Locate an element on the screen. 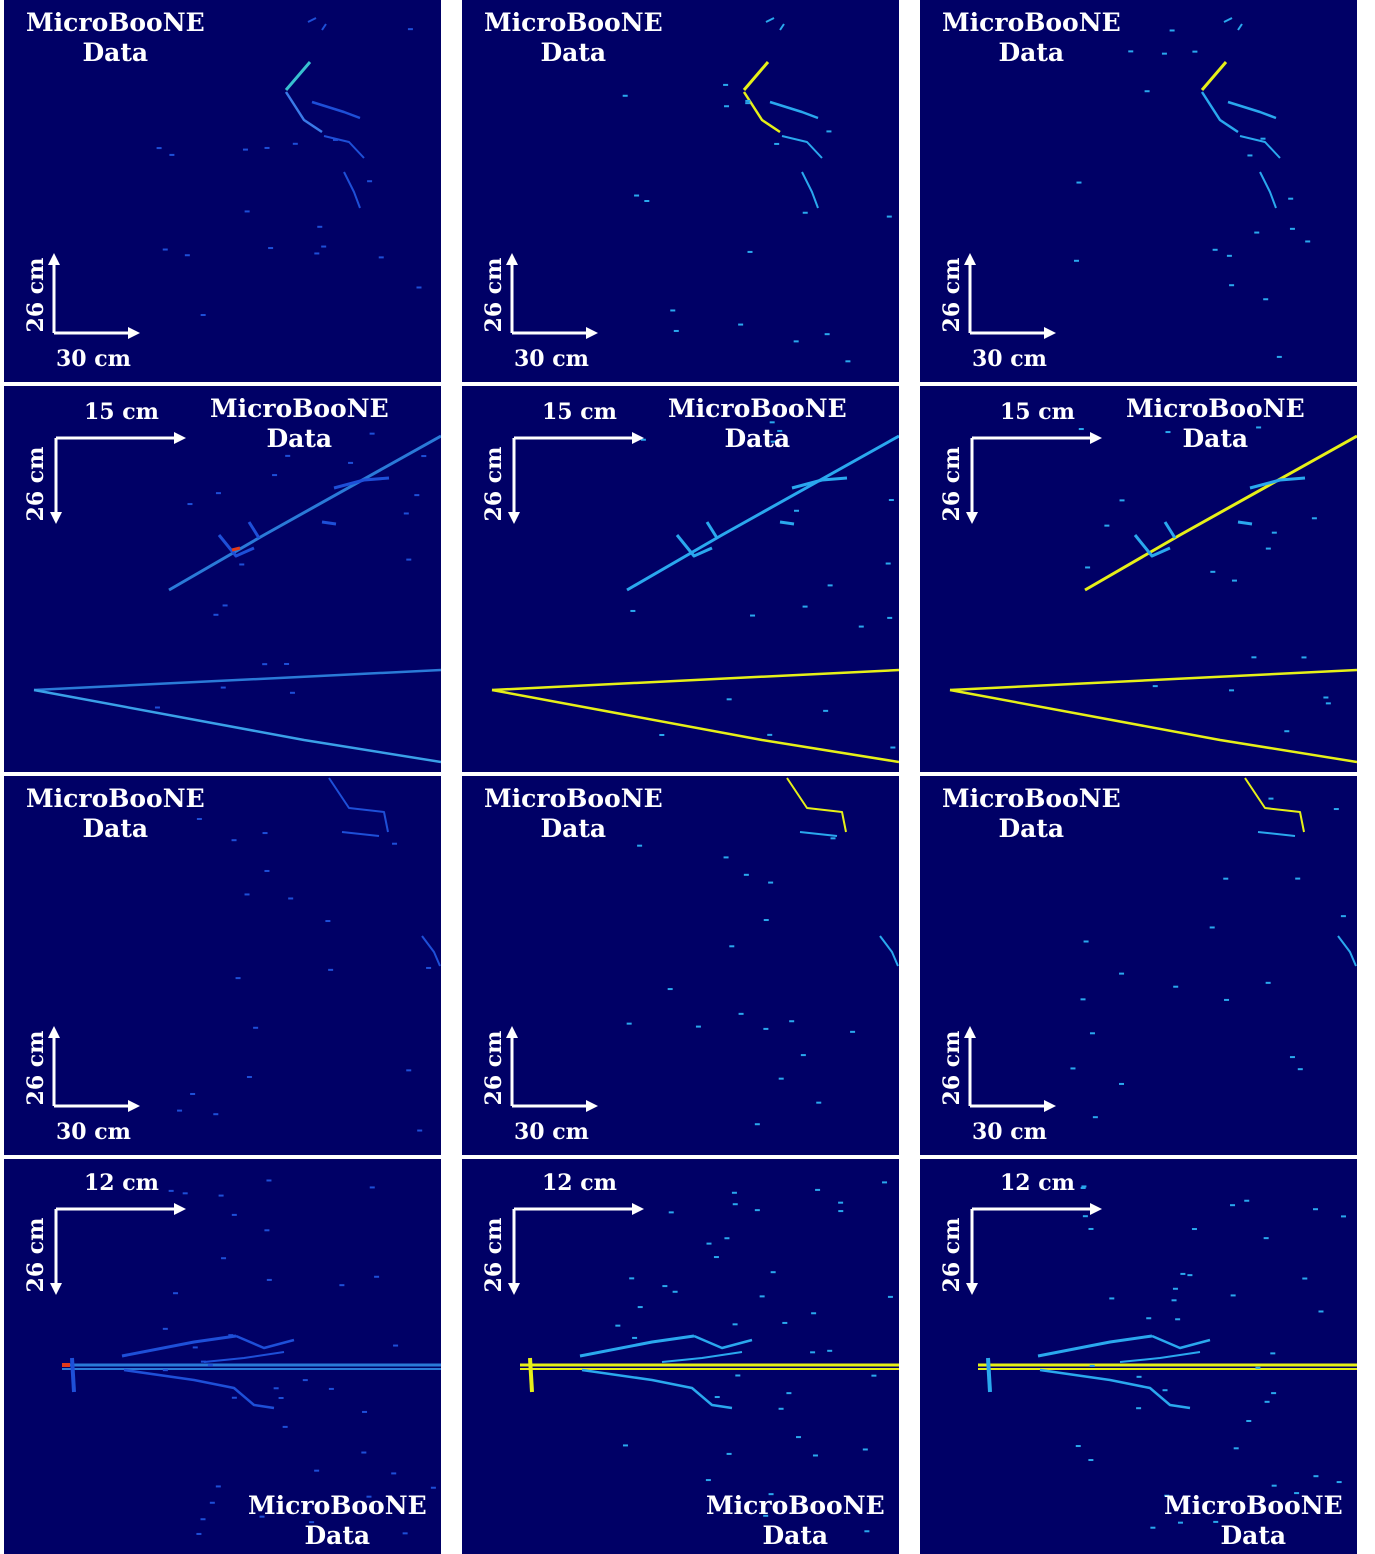 The width and height of the screenshot is (1375, 1554). event-display-panel-r4-c3: MicroBooNE Data 12 cm 26 cm is located at coordinates (1138, 1356).